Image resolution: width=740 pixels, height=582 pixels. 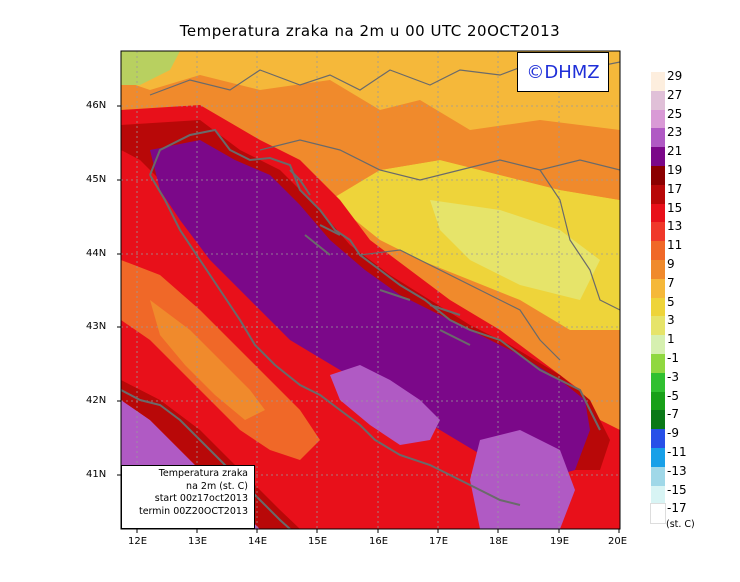 I want to click on legend-entry: 17, so click(x=695, y=192).